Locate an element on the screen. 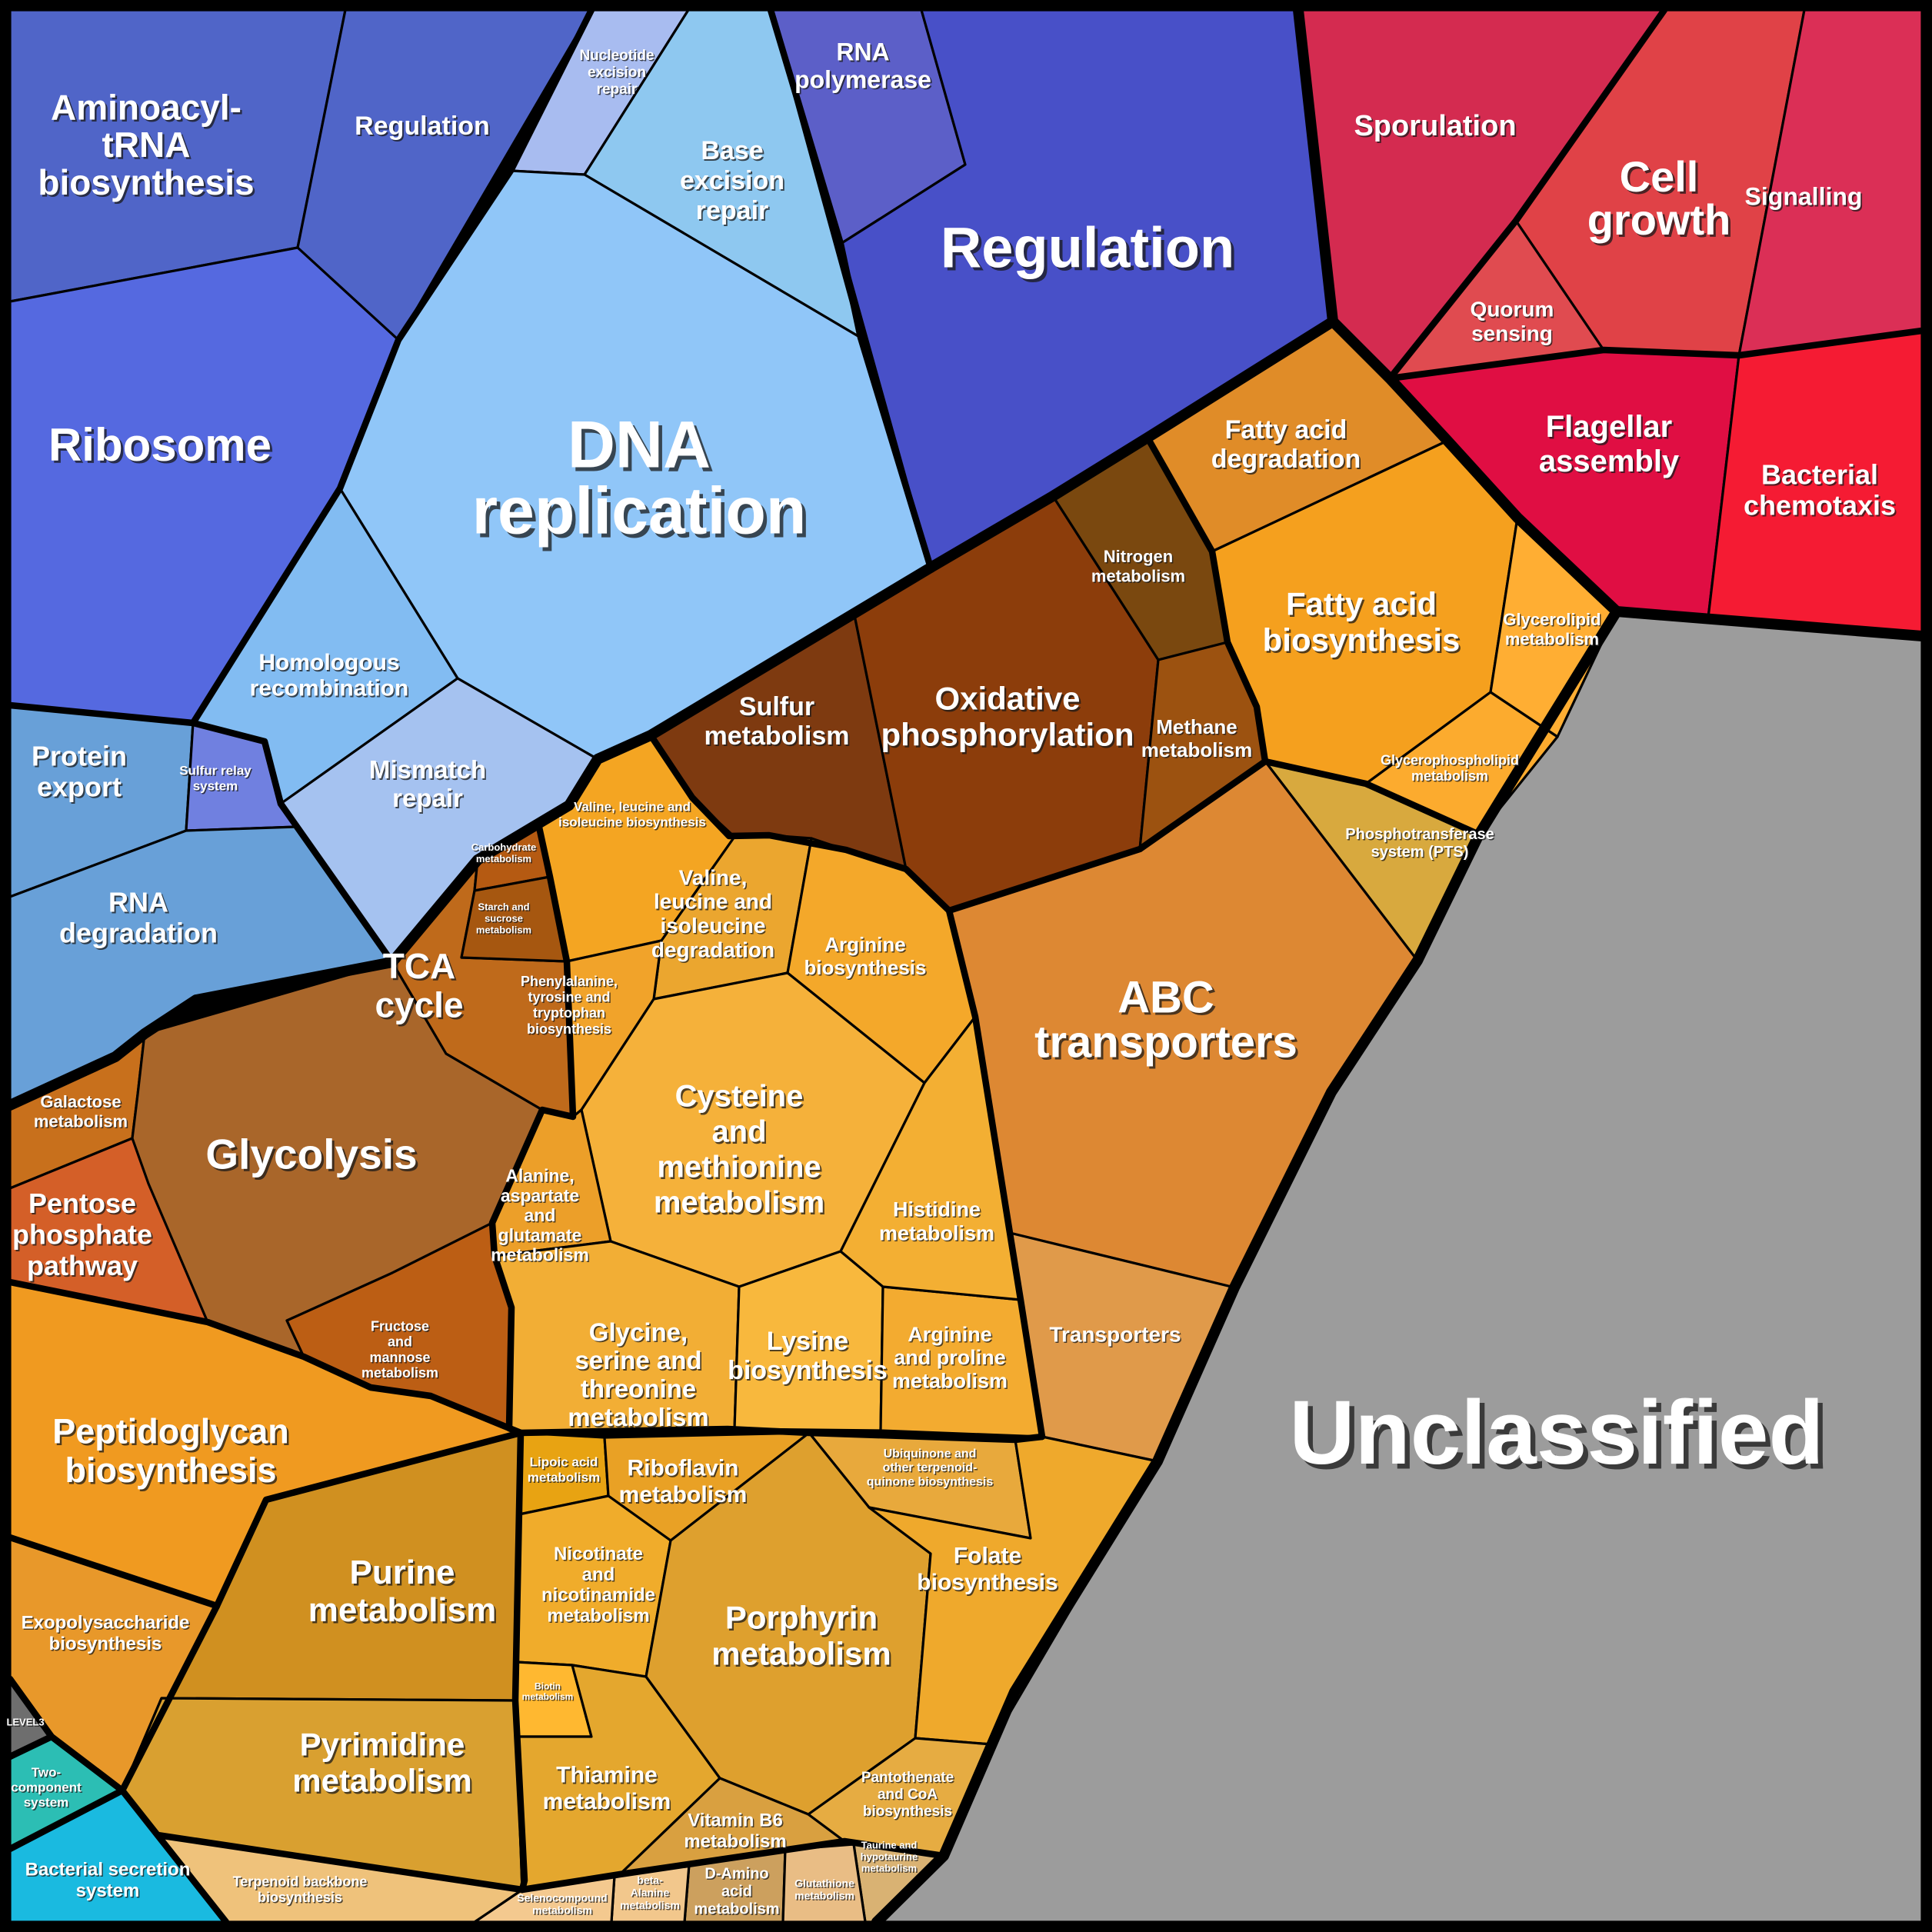  svg-text: export is located at coordinates (79, 787).